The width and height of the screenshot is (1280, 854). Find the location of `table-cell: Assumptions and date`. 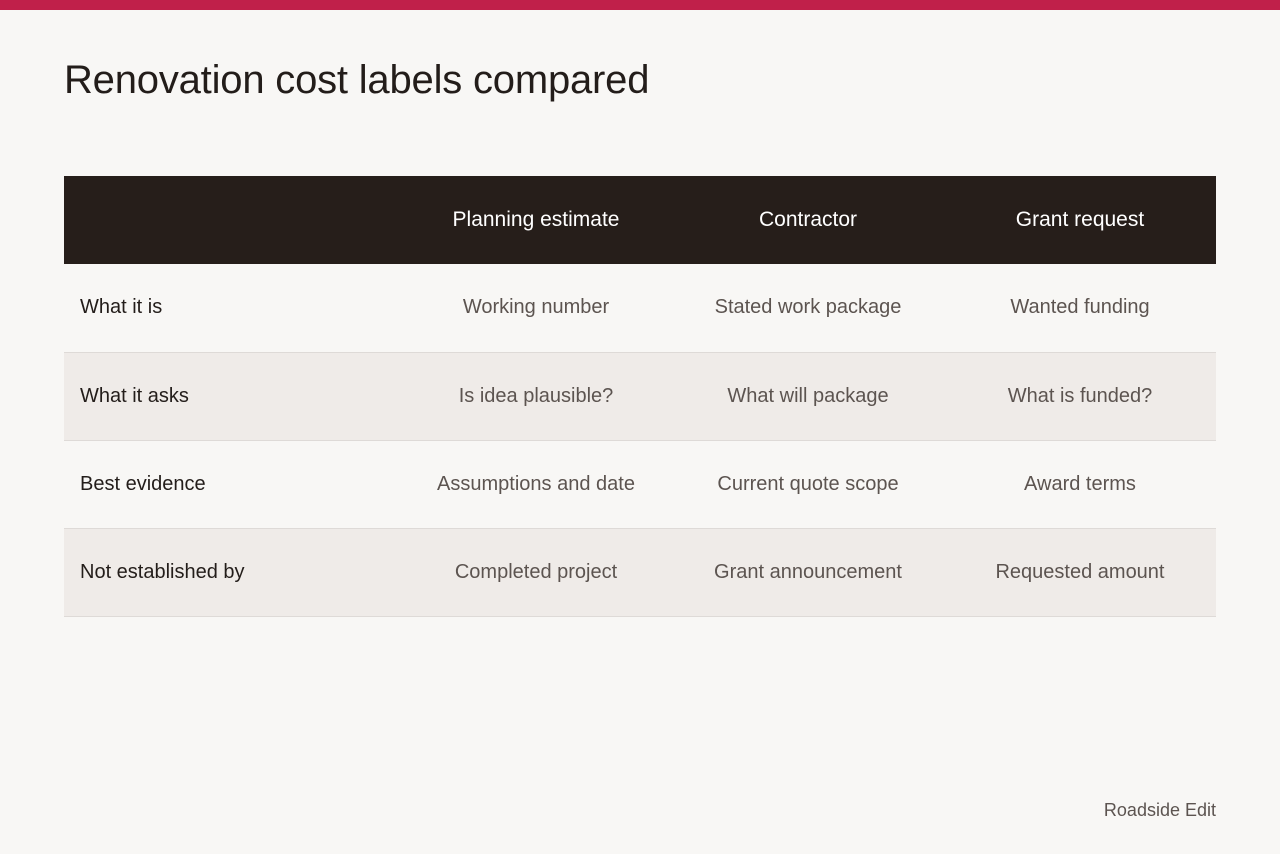

table-cell: Assumptions and date is located at coordinates (536, 483).